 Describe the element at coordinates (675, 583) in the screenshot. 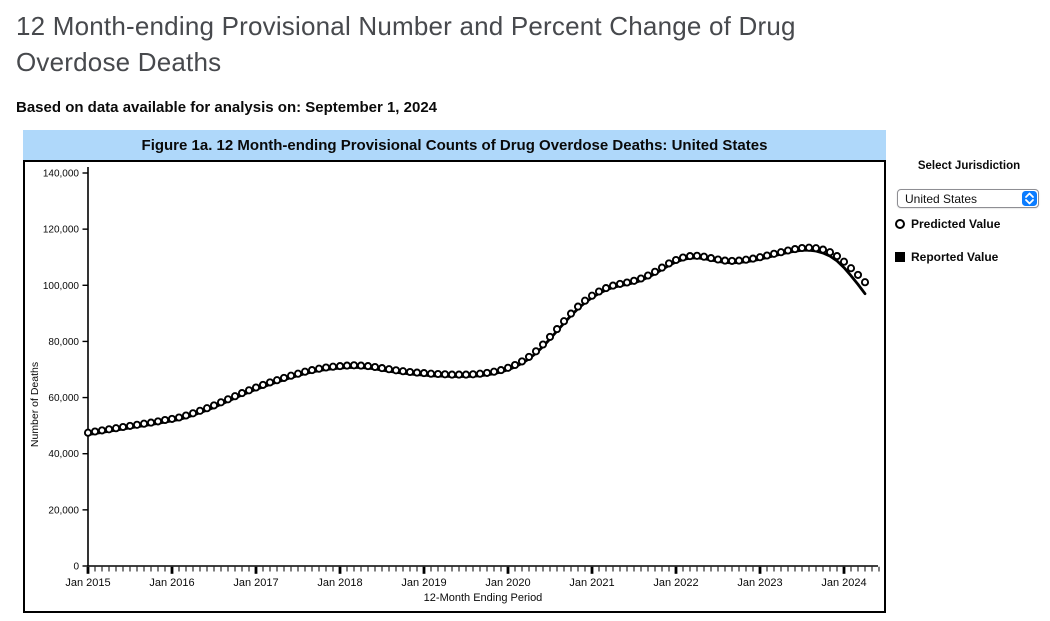

I see `svg-text: Jan 2022` at that location.